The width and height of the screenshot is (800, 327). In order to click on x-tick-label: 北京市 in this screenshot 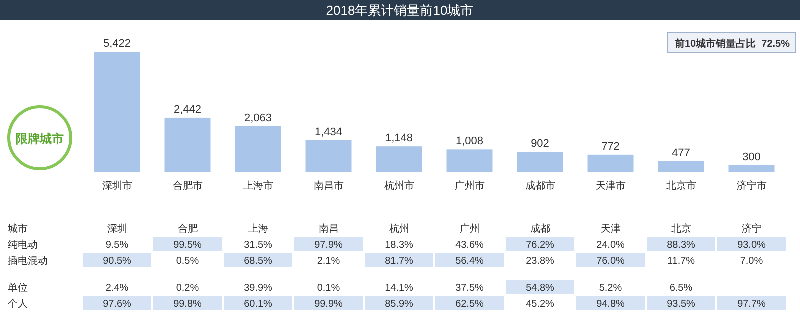, I will do `click(681, 186)`.